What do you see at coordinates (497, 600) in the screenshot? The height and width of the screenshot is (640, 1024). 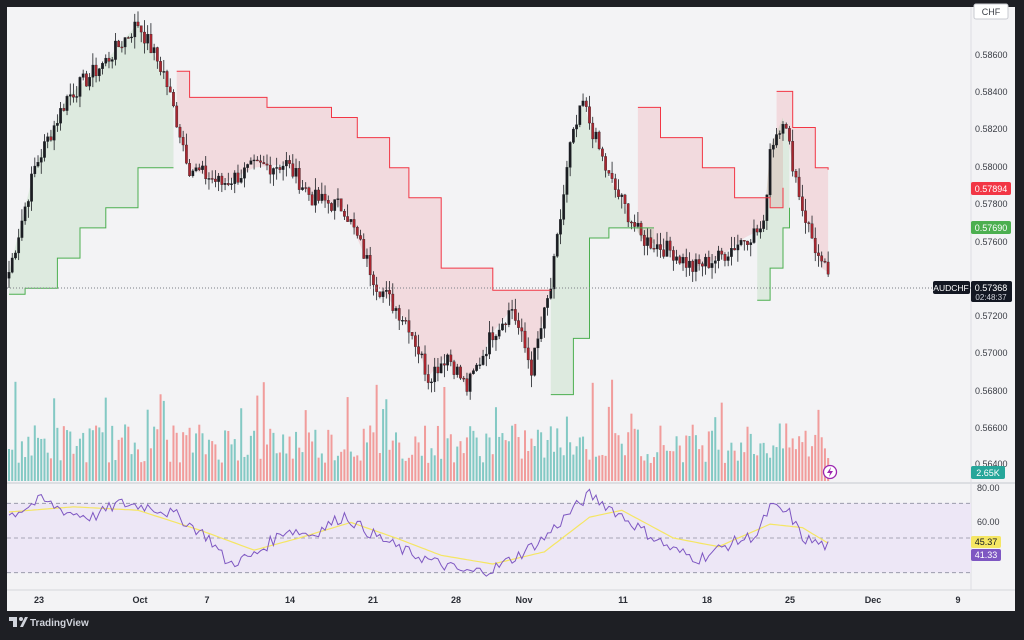 I see `time-axis-labels: 23 Oct 7 14 21 28 Nov 11 18 25 Dec 9` at bounding box center [497, 600].